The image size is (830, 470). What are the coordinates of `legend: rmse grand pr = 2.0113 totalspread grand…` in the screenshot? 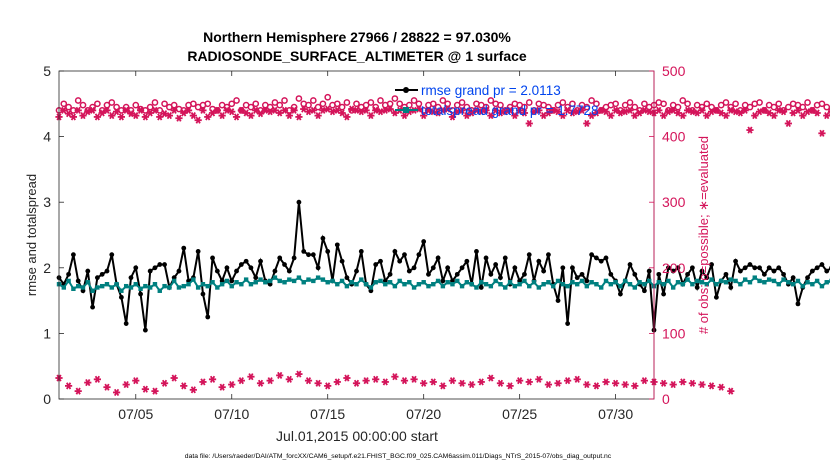 It's located at (497, 100).